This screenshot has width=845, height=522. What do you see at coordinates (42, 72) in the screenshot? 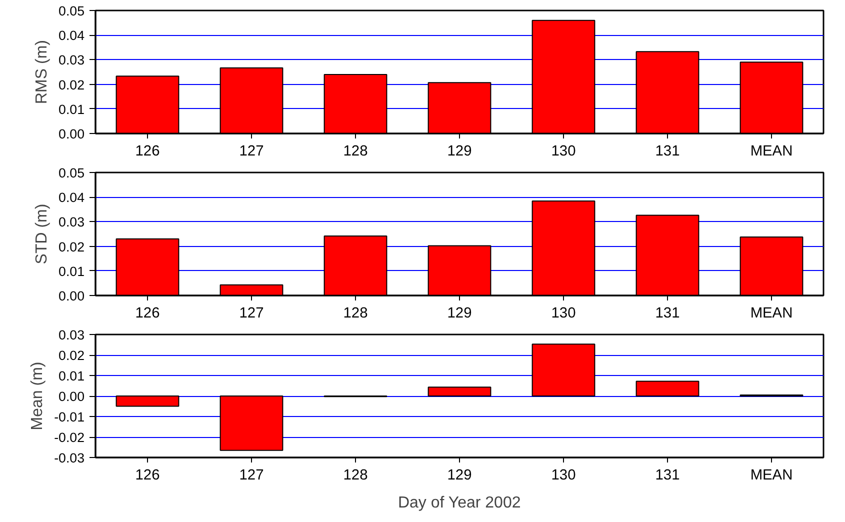
I see `y-axis-title: RMS (m)` at bounding box center [42, 72].